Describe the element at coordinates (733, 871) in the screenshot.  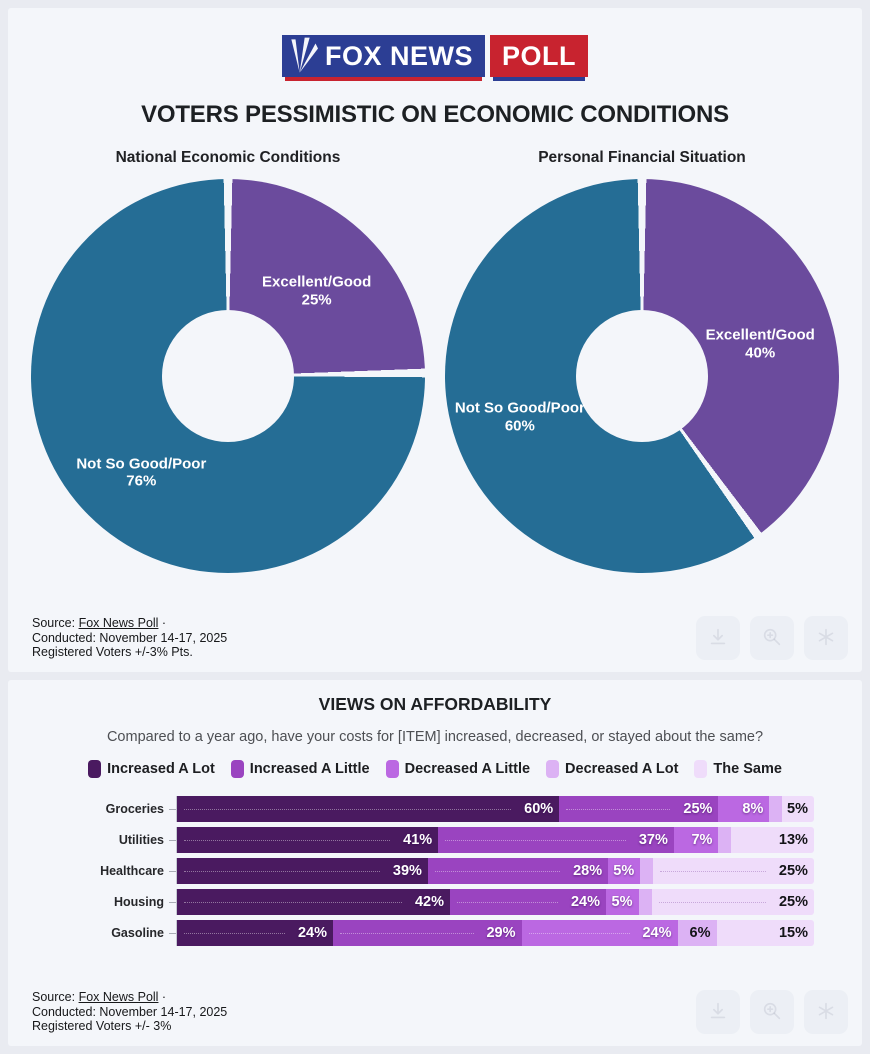
I see `segment-the-same: 25%` at that location.